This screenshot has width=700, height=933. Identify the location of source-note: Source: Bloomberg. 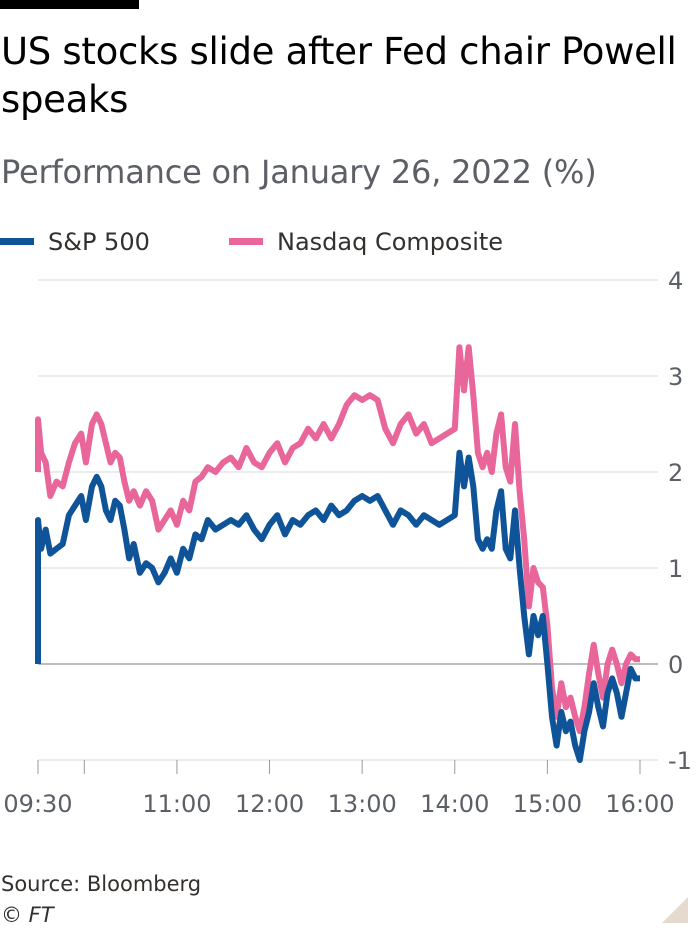
(101, 884).